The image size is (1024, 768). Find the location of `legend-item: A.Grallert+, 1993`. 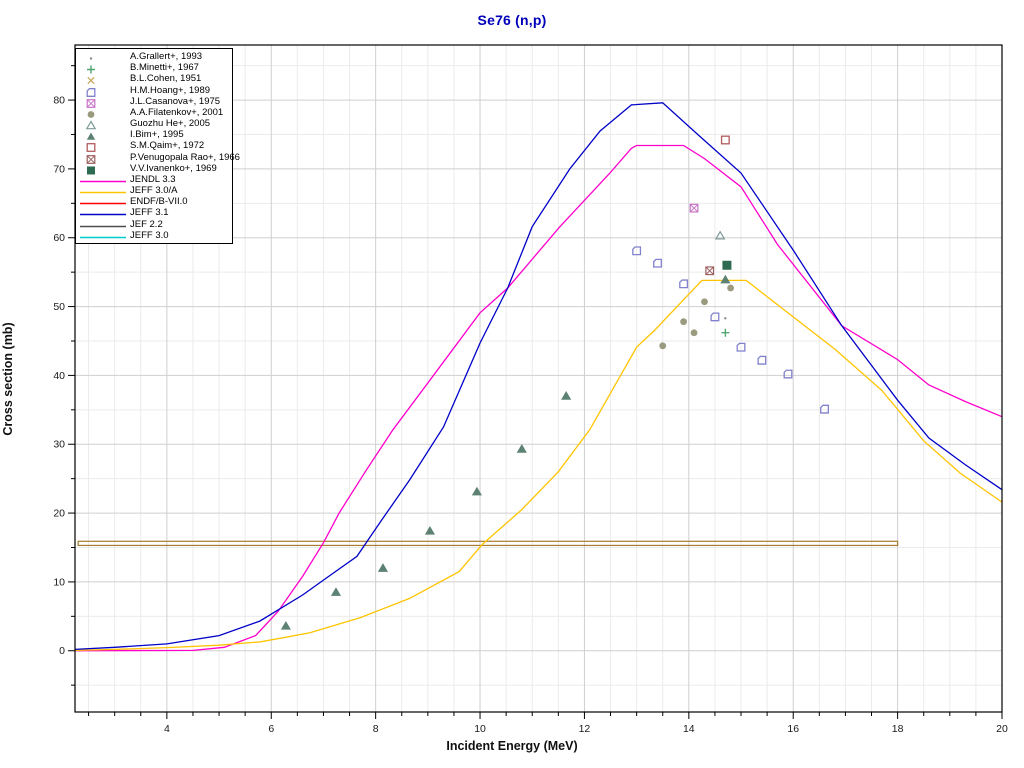

legend-item: A.Grallert+, 1993 is located at coordinates (154, 56).